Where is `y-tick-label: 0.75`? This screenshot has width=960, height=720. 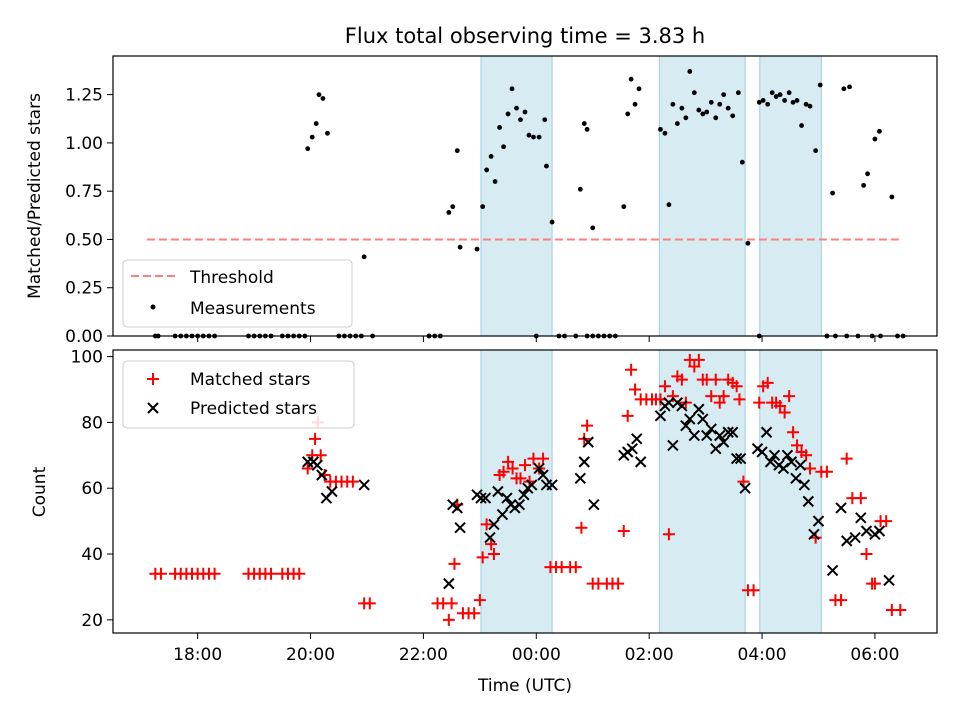 y-tick-label: 0.75 is located at coordinates (84, 192).